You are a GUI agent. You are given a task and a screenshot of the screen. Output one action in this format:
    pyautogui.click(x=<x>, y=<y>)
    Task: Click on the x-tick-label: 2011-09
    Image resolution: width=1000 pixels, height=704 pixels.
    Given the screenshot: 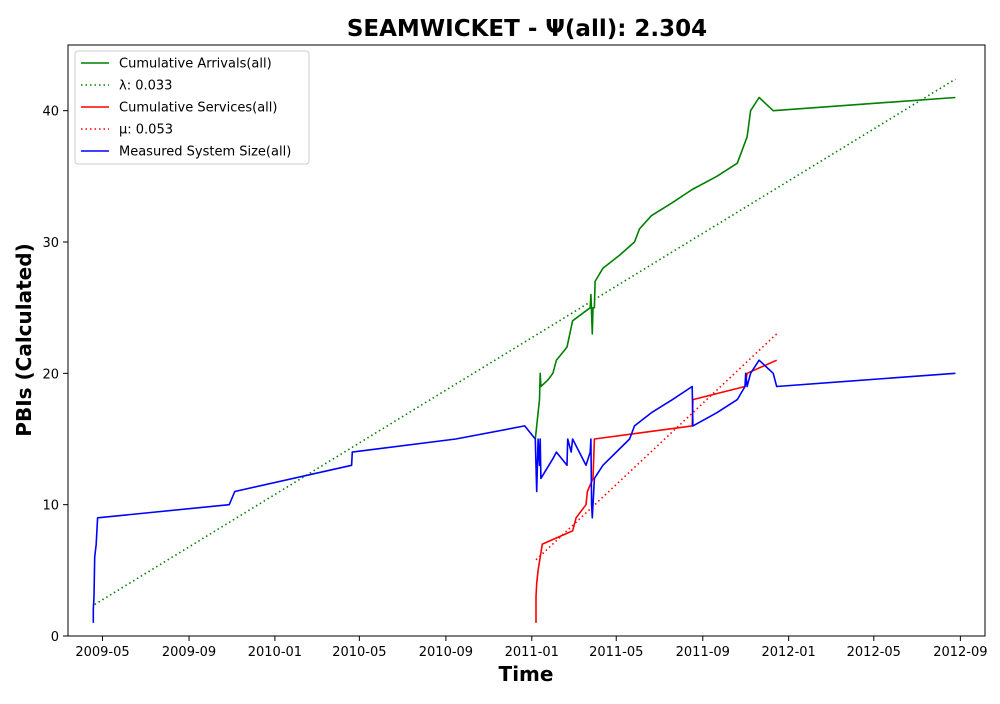 What is the action you would take?
    pyautogui.click(x=703, y=652)
    